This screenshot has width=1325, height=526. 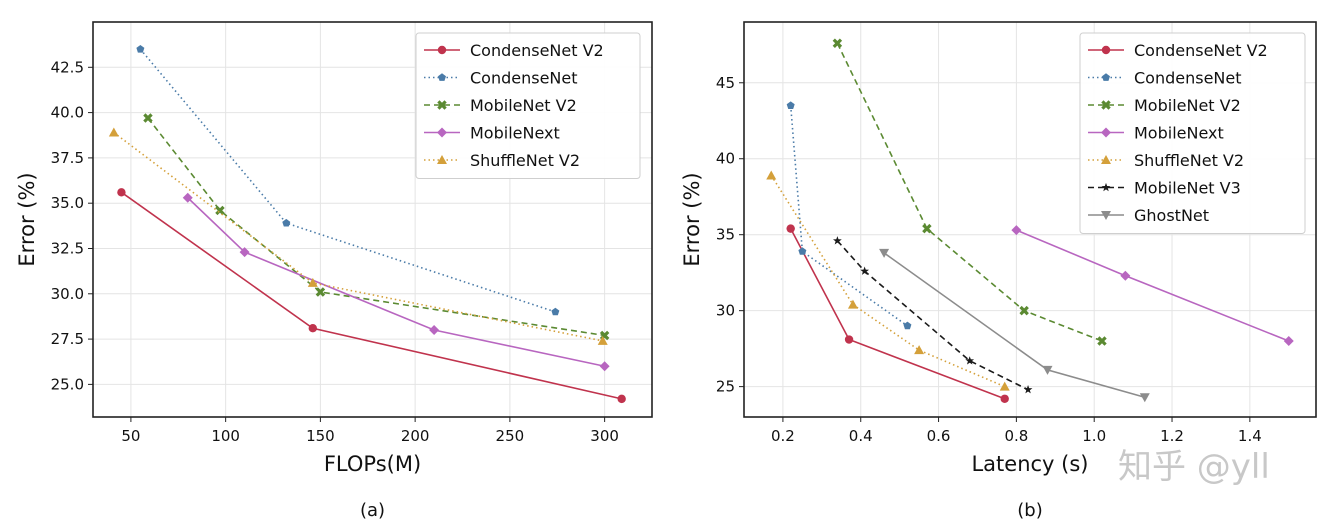 I want to click on x-tick-label: 1.0, so click(x=1094, y=436).